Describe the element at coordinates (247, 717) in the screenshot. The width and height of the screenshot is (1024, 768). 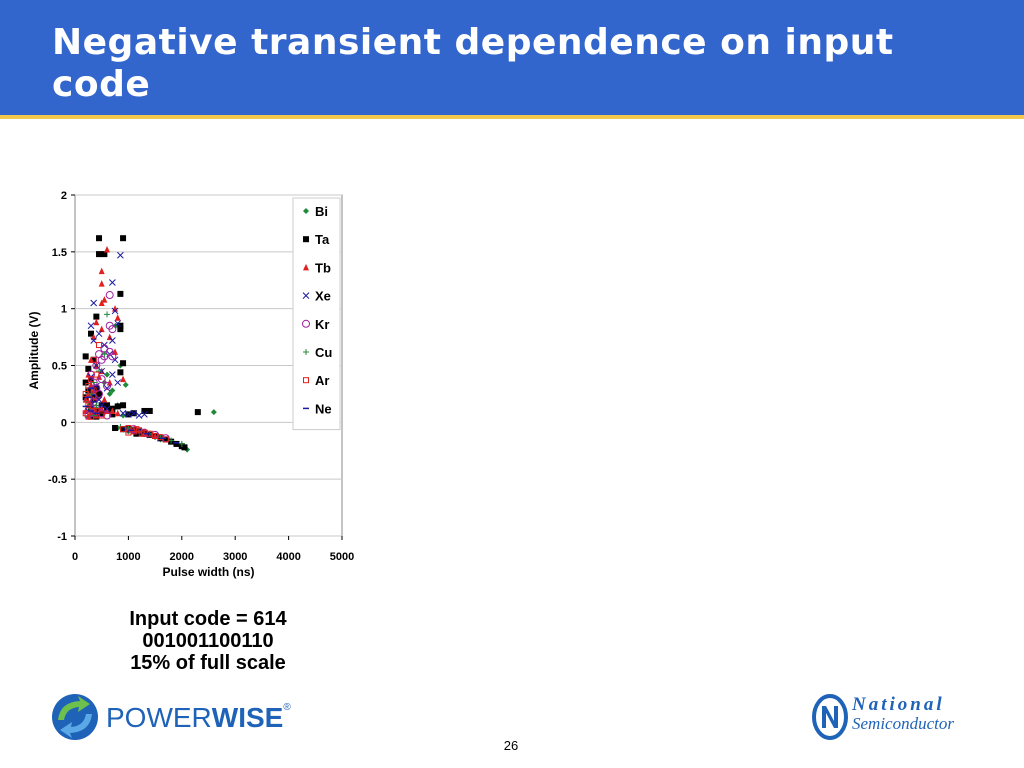
I see `powerwise-text-bold: WISE` at that location.